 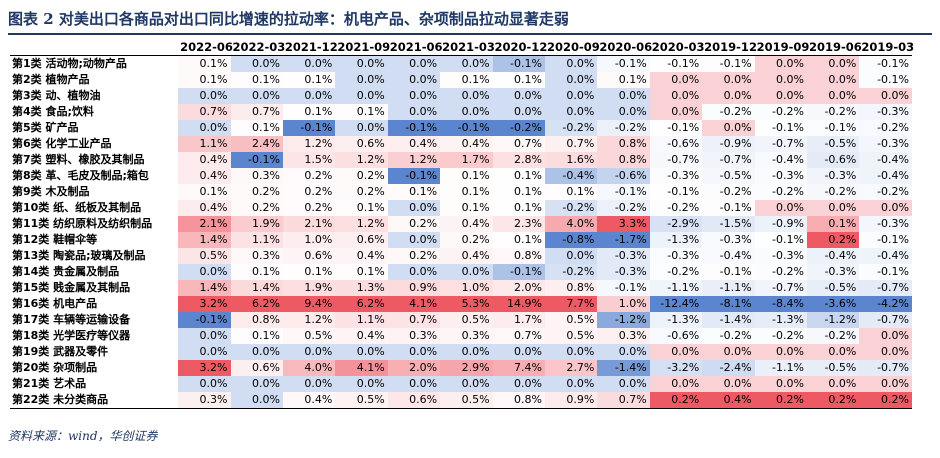 I want to click on column-header: 2021-06, so click(x=415, y=47).